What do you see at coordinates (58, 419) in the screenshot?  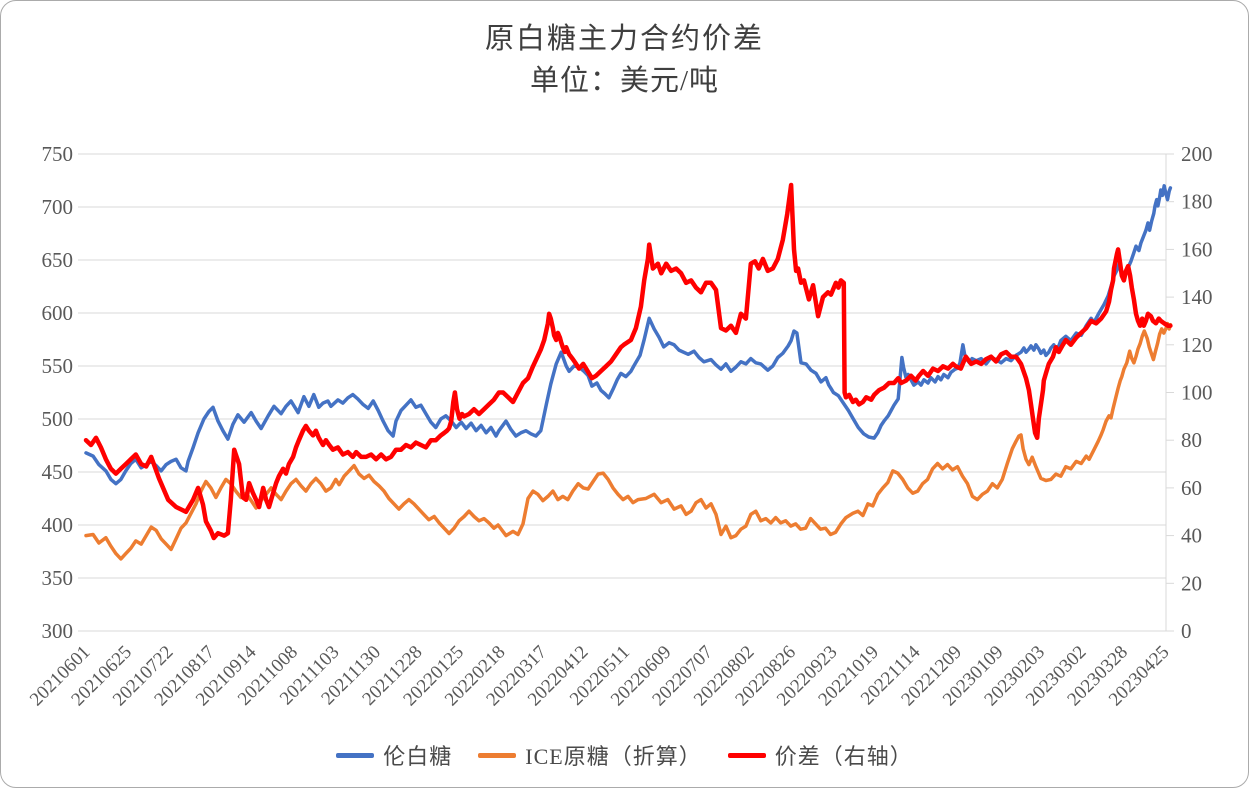 I see `left-axis-label: 500` at bounding box center [58, 419].